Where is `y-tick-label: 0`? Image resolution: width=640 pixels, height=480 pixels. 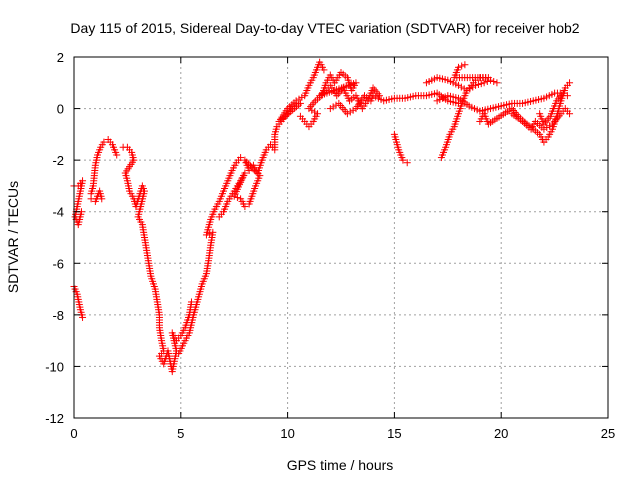
y-tick-label: 0 is located at coordinates (60, 109).